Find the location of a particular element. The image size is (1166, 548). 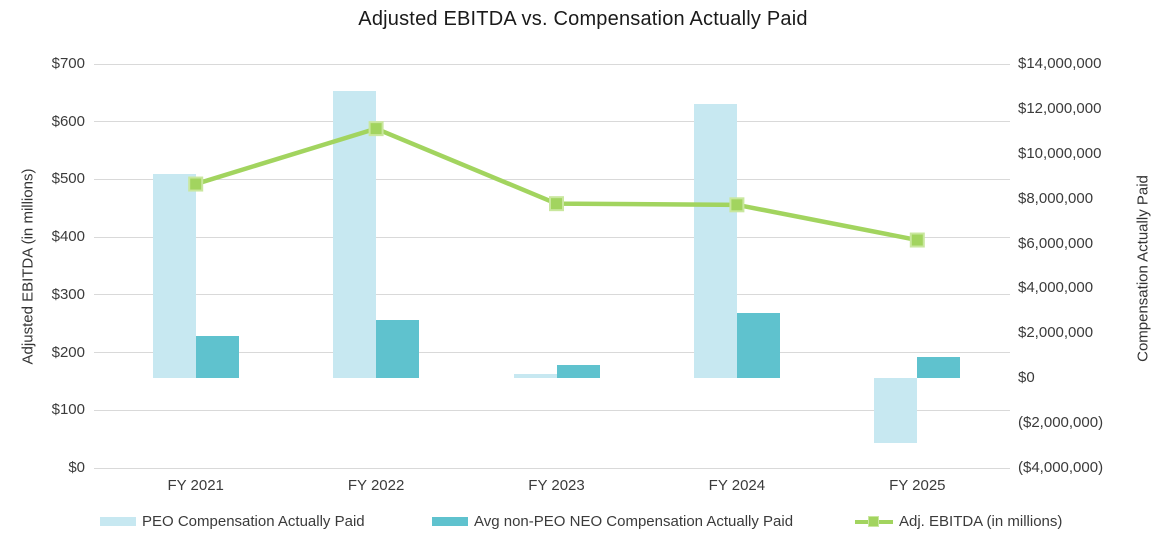

legend-item-adj-ebitda: Adj. EBITDA (in millions) is located at coordinates (958, 521).